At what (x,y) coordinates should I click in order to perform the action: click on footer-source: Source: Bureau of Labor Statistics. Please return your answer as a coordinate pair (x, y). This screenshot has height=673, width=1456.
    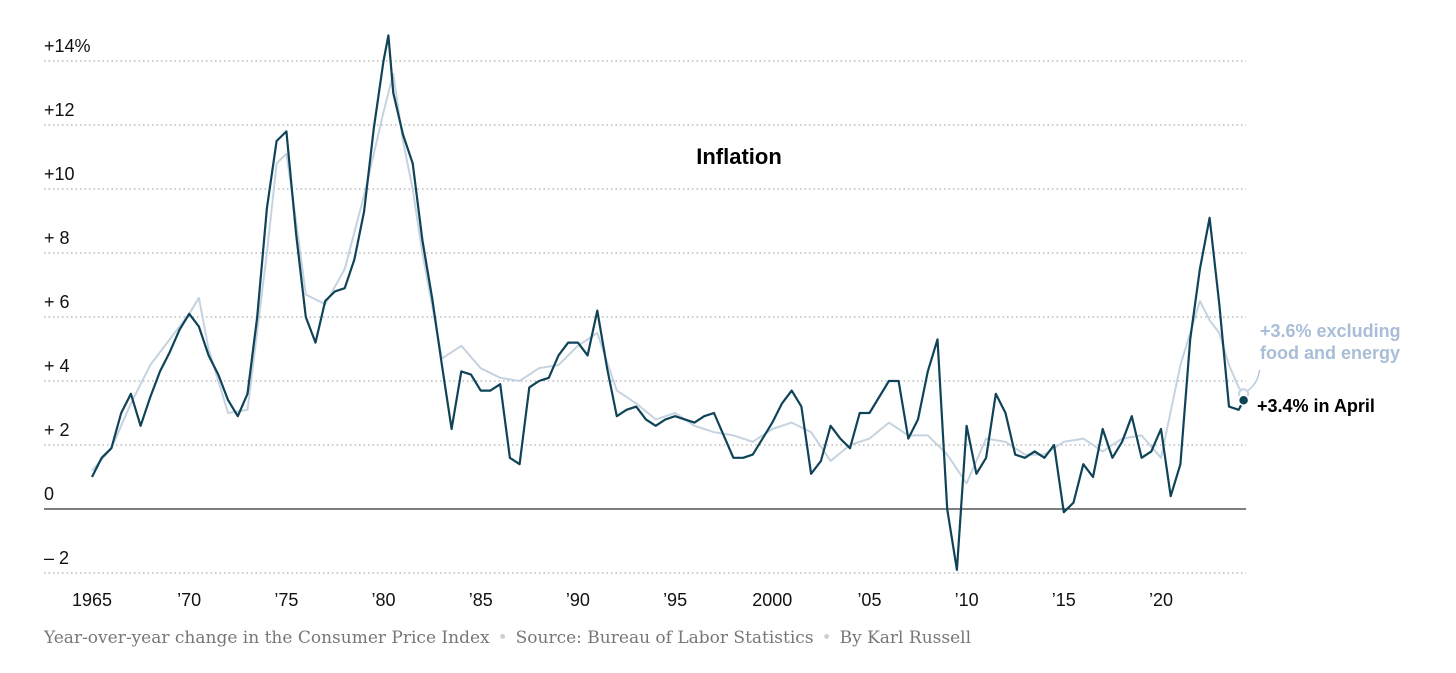
    Looking at the image, I should click on (664, 638).